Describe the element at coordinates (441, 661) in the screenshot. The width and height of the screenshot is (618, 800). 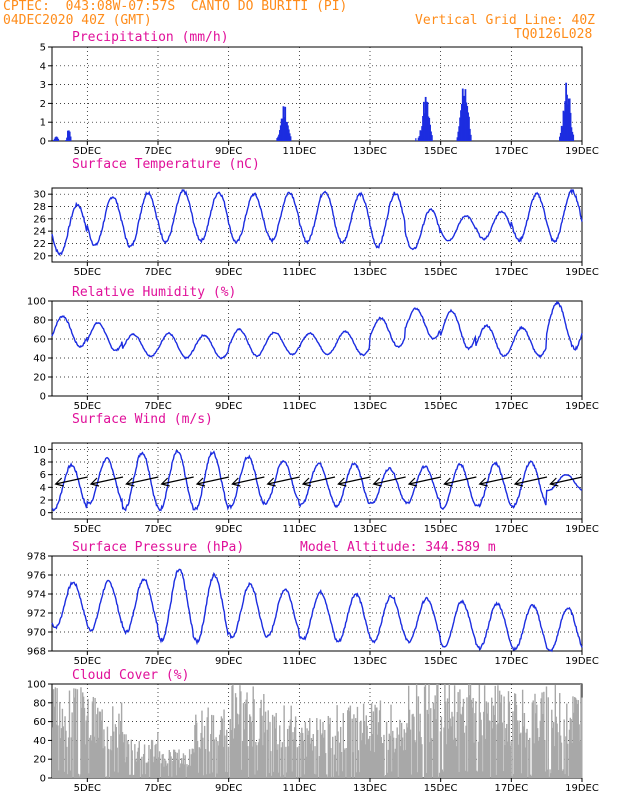
I see `panel5-xtick-label: 15DEC` at that location.